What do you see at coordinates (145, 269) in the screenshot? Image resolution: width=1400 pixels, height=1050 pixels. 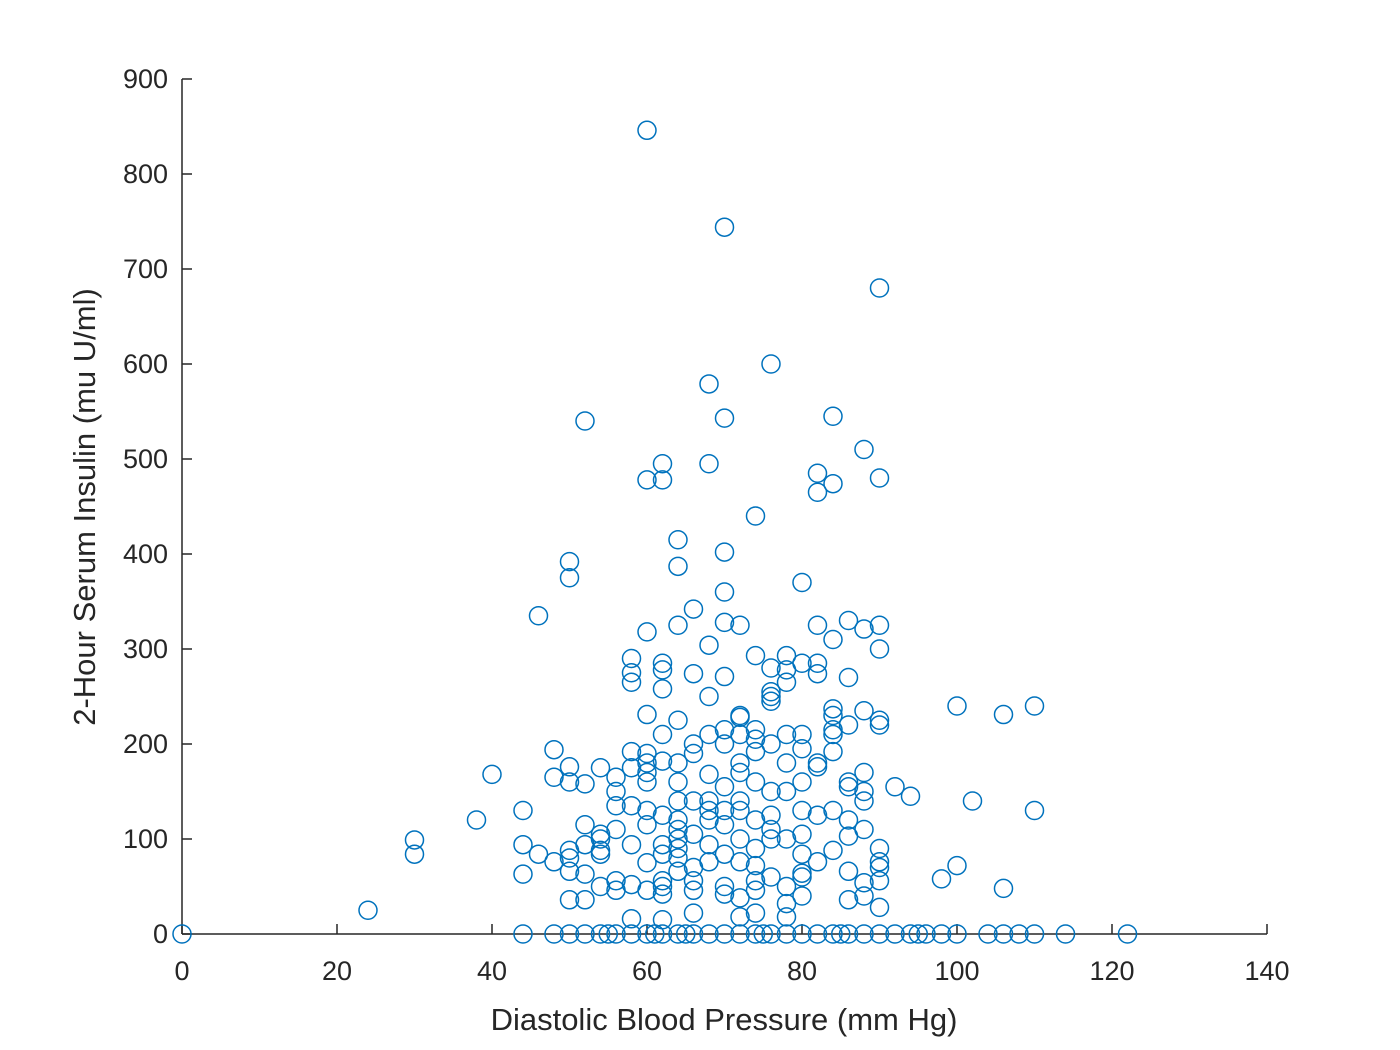 I see `y-tick-label: 700` at bounding box center [145, 269].